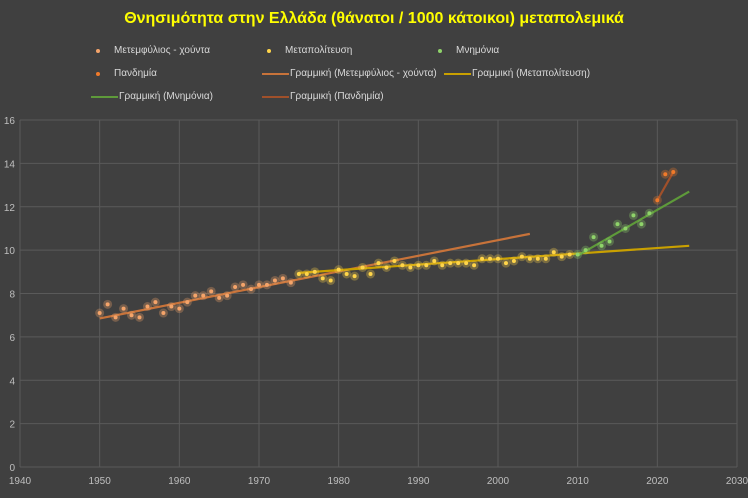 Image resolution: width=748 pixels, height=498 pixels. Describe the element at coordinates (122, 73) in the screenshot. I see `legend-item: Πανδημία` at that location.